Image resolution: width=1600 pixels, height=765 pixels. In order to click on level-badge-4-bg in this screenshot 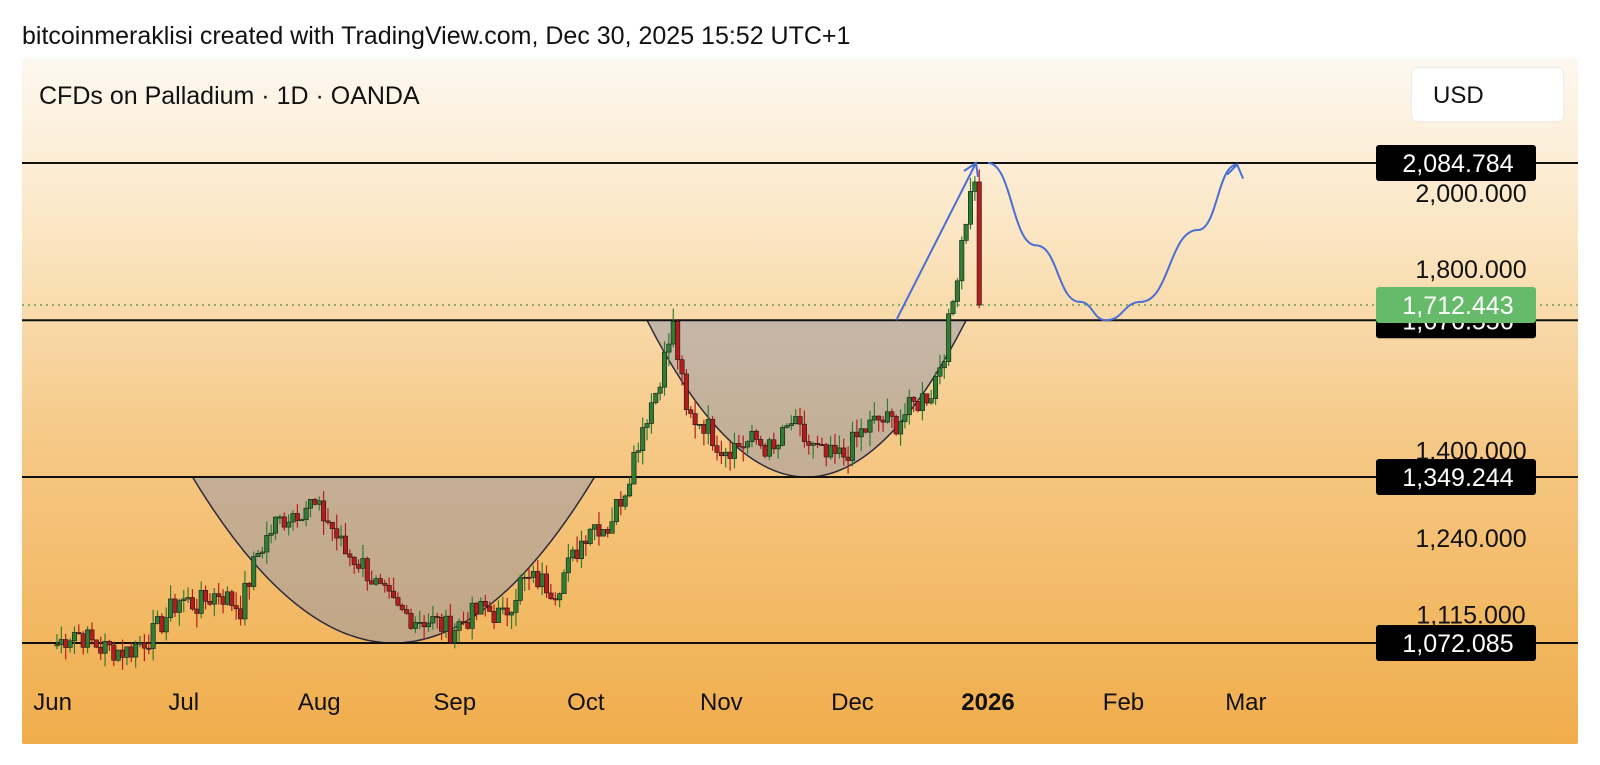, I will do `click(1456, 643)`.